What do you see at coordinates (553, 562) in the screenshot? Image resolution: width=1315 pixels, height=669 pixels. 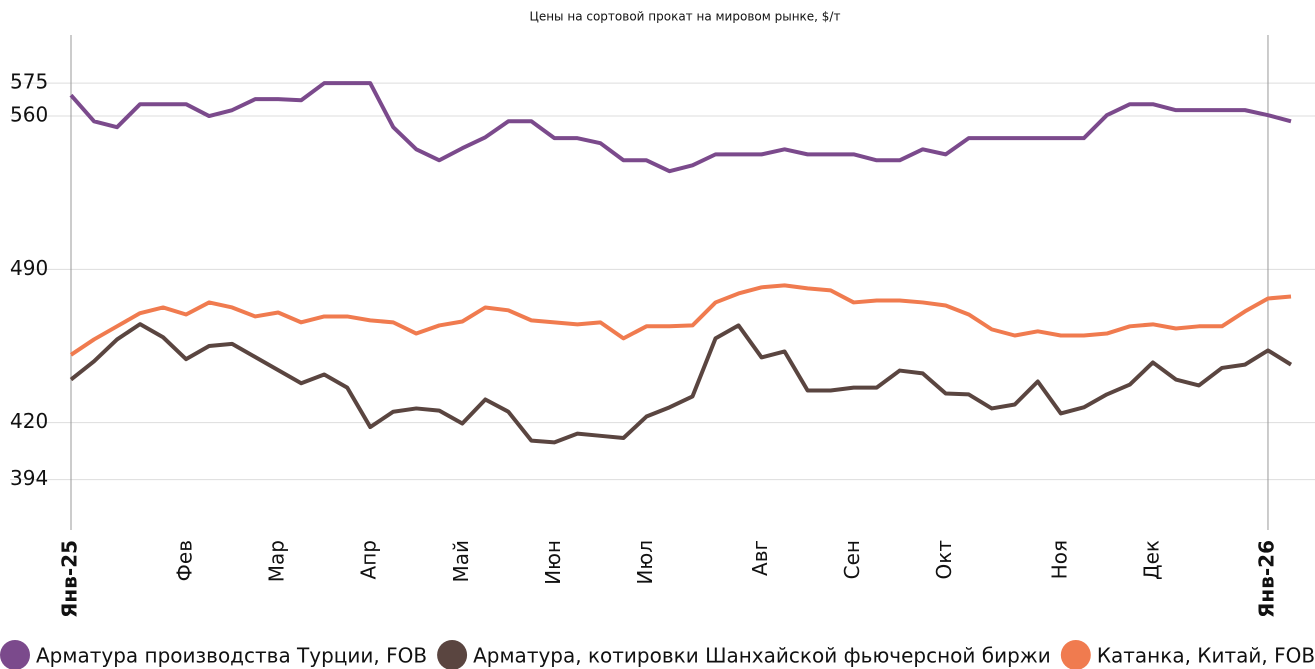 I see `x-tick-label: Июн` at bounding box center [553, 562].